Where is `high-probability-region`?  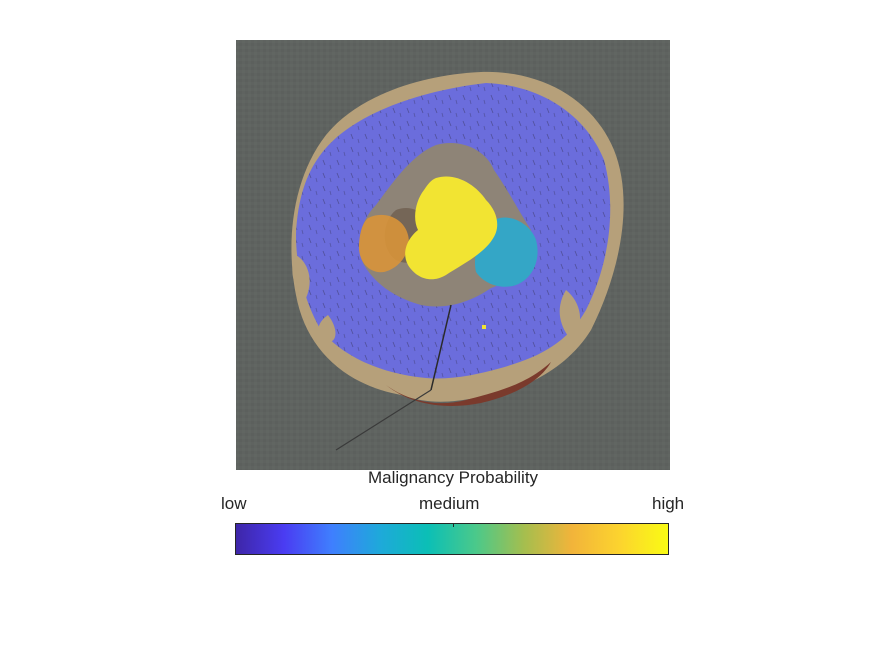 high-probability-region is located at coordinates (451, 228).